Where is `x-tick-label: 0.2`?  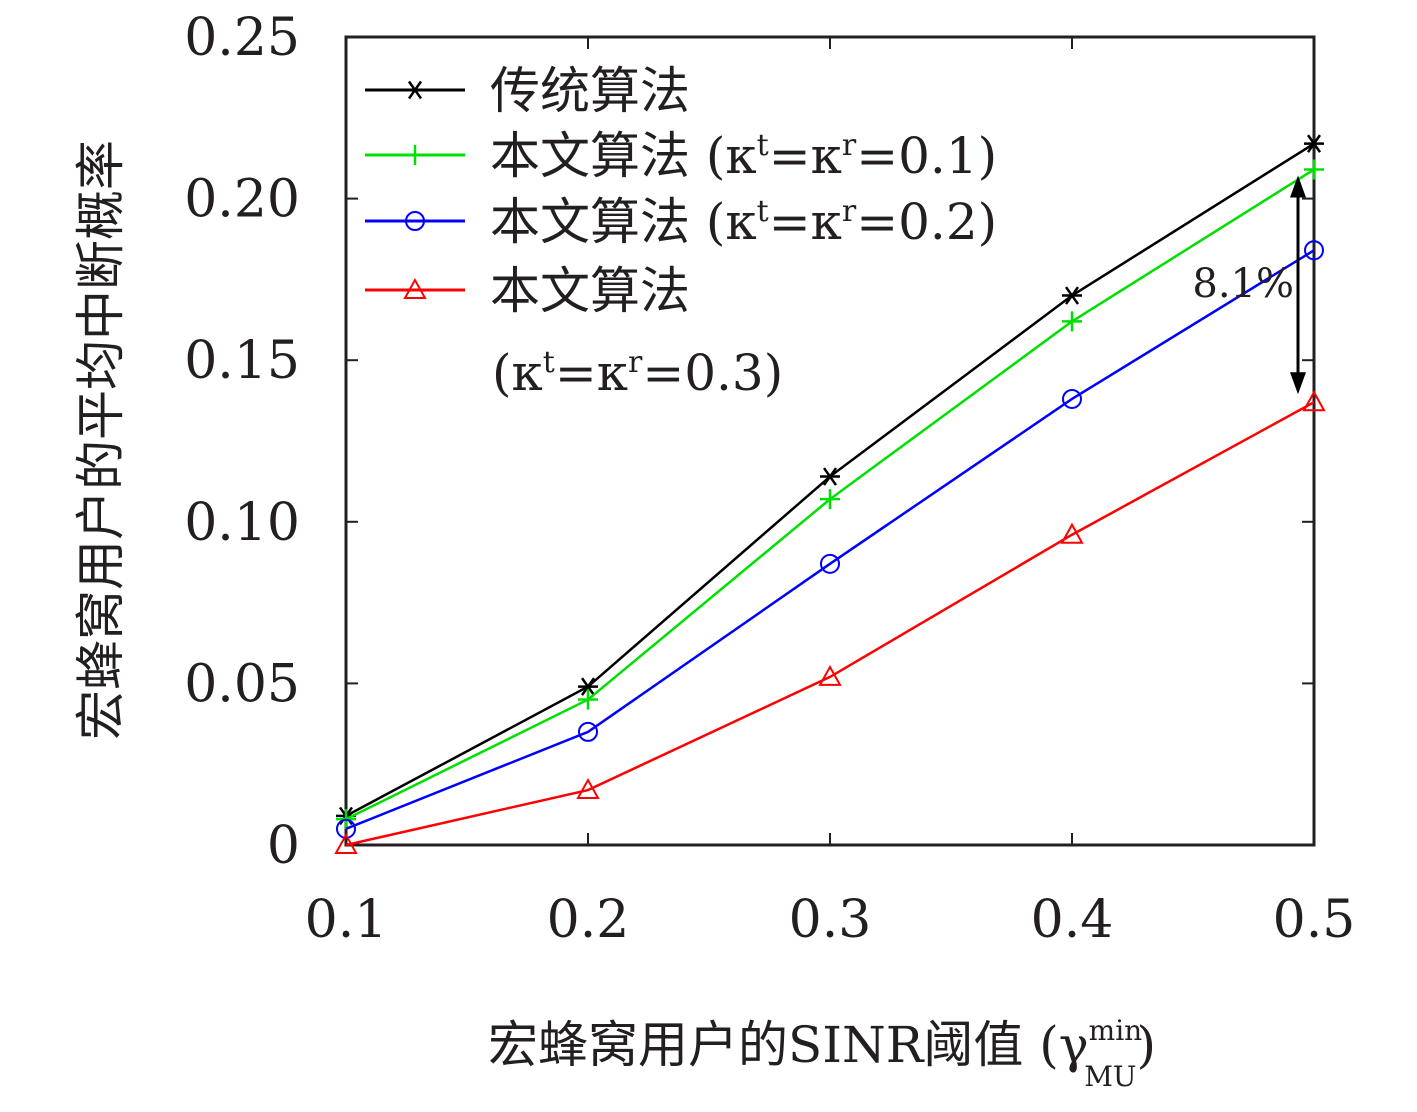 x-tick-label: 0.2 is located at coordinates (588, 920).